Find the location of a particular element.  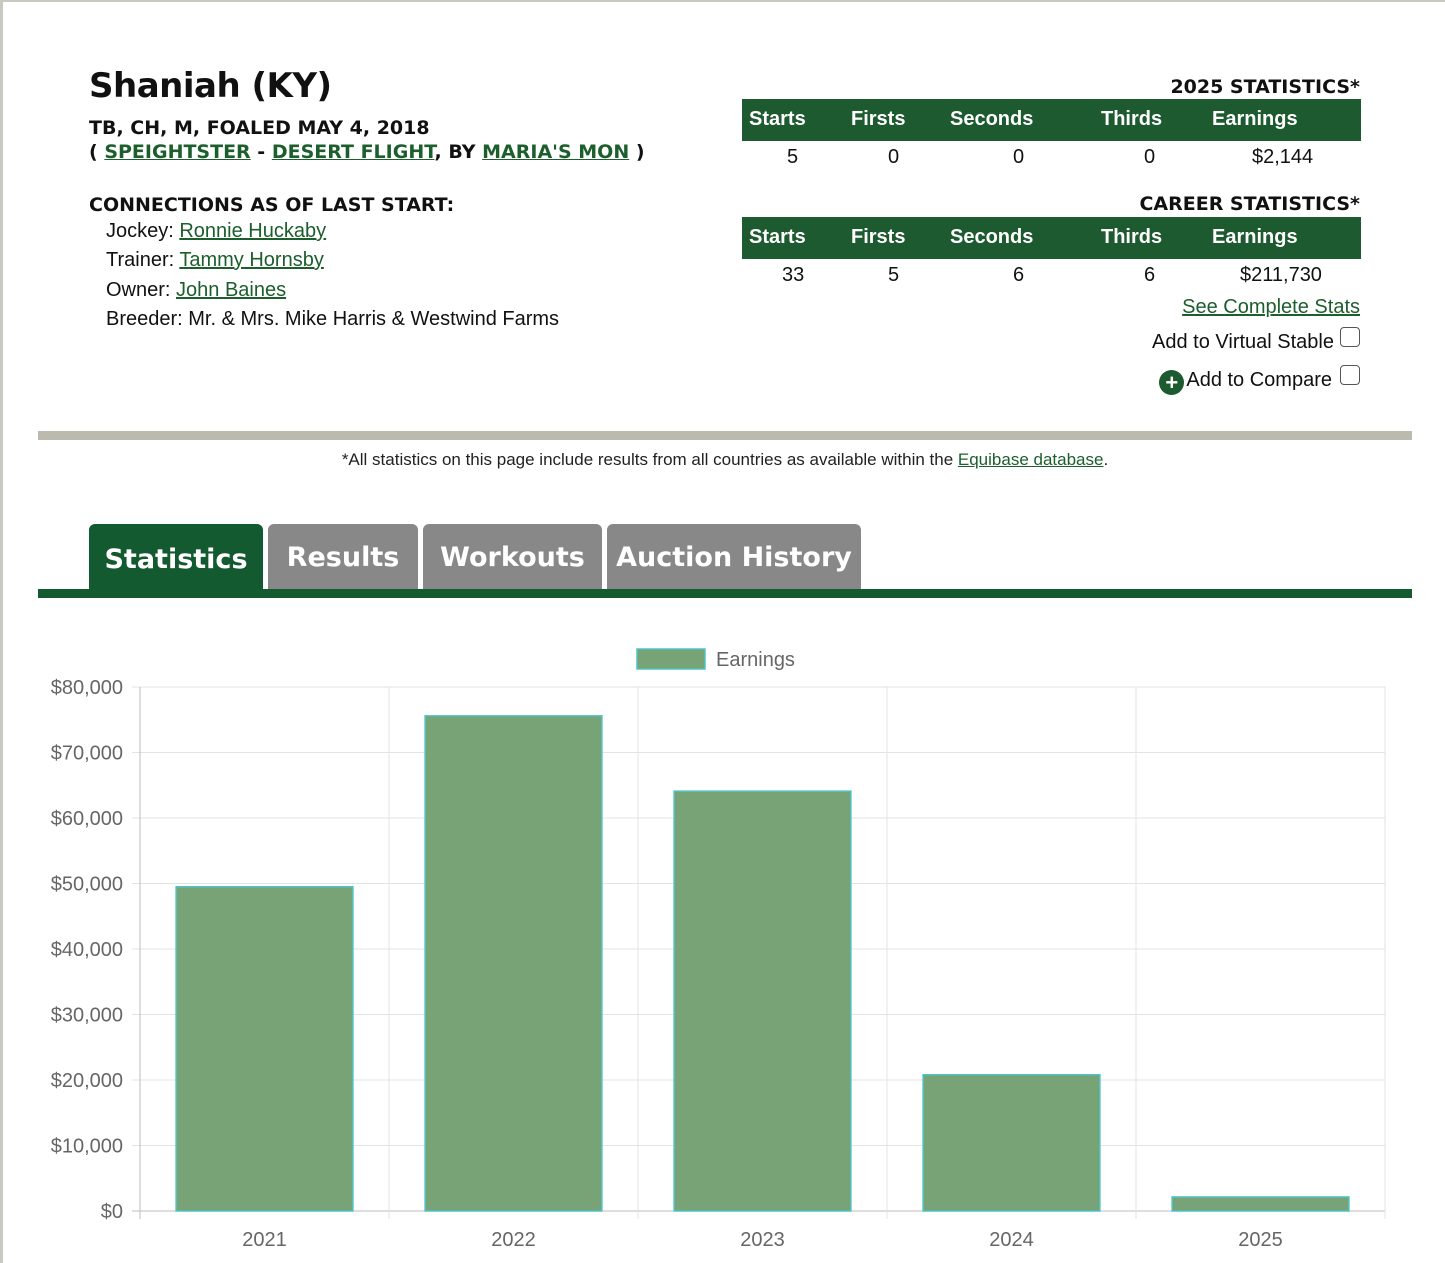

damsire-link: MARIA'S MON is located at coordinates (556, 152).